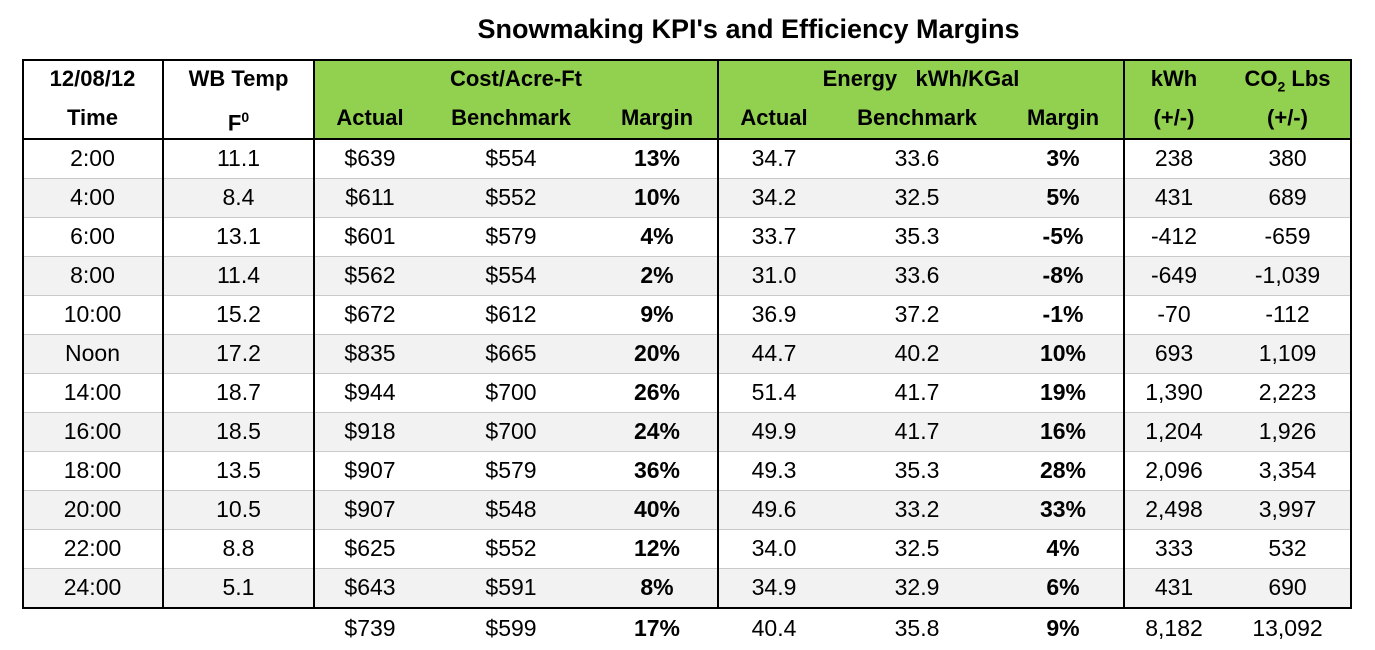 The height and width of the screenshot is (650, 1375). Describe the element at coordinates (1063, 587) in the screenshot. I see `cell-en-margin: 6%` at that location.